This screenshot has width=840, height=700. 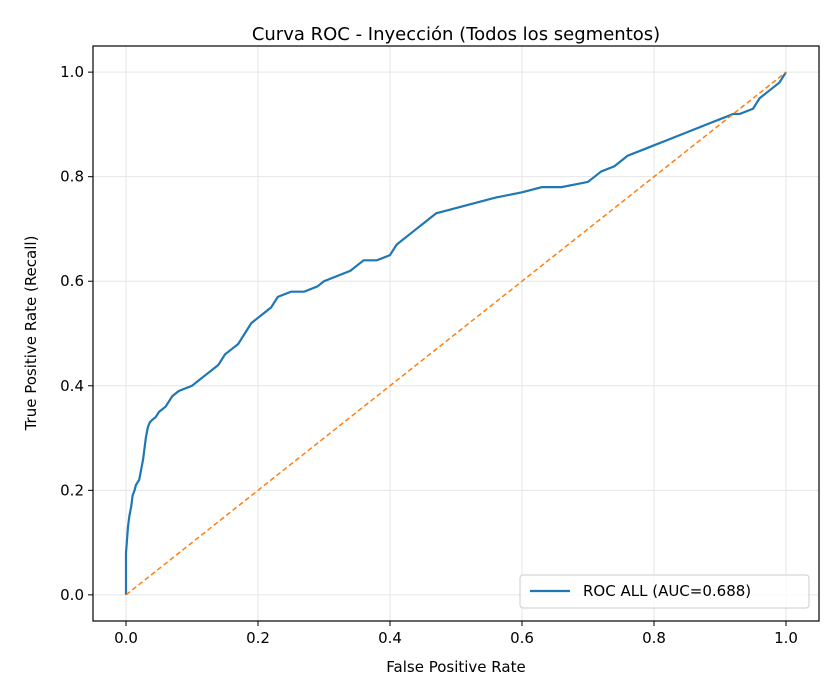 I want to click on y-tick-label: 0.8, so click(x=72, y=177).